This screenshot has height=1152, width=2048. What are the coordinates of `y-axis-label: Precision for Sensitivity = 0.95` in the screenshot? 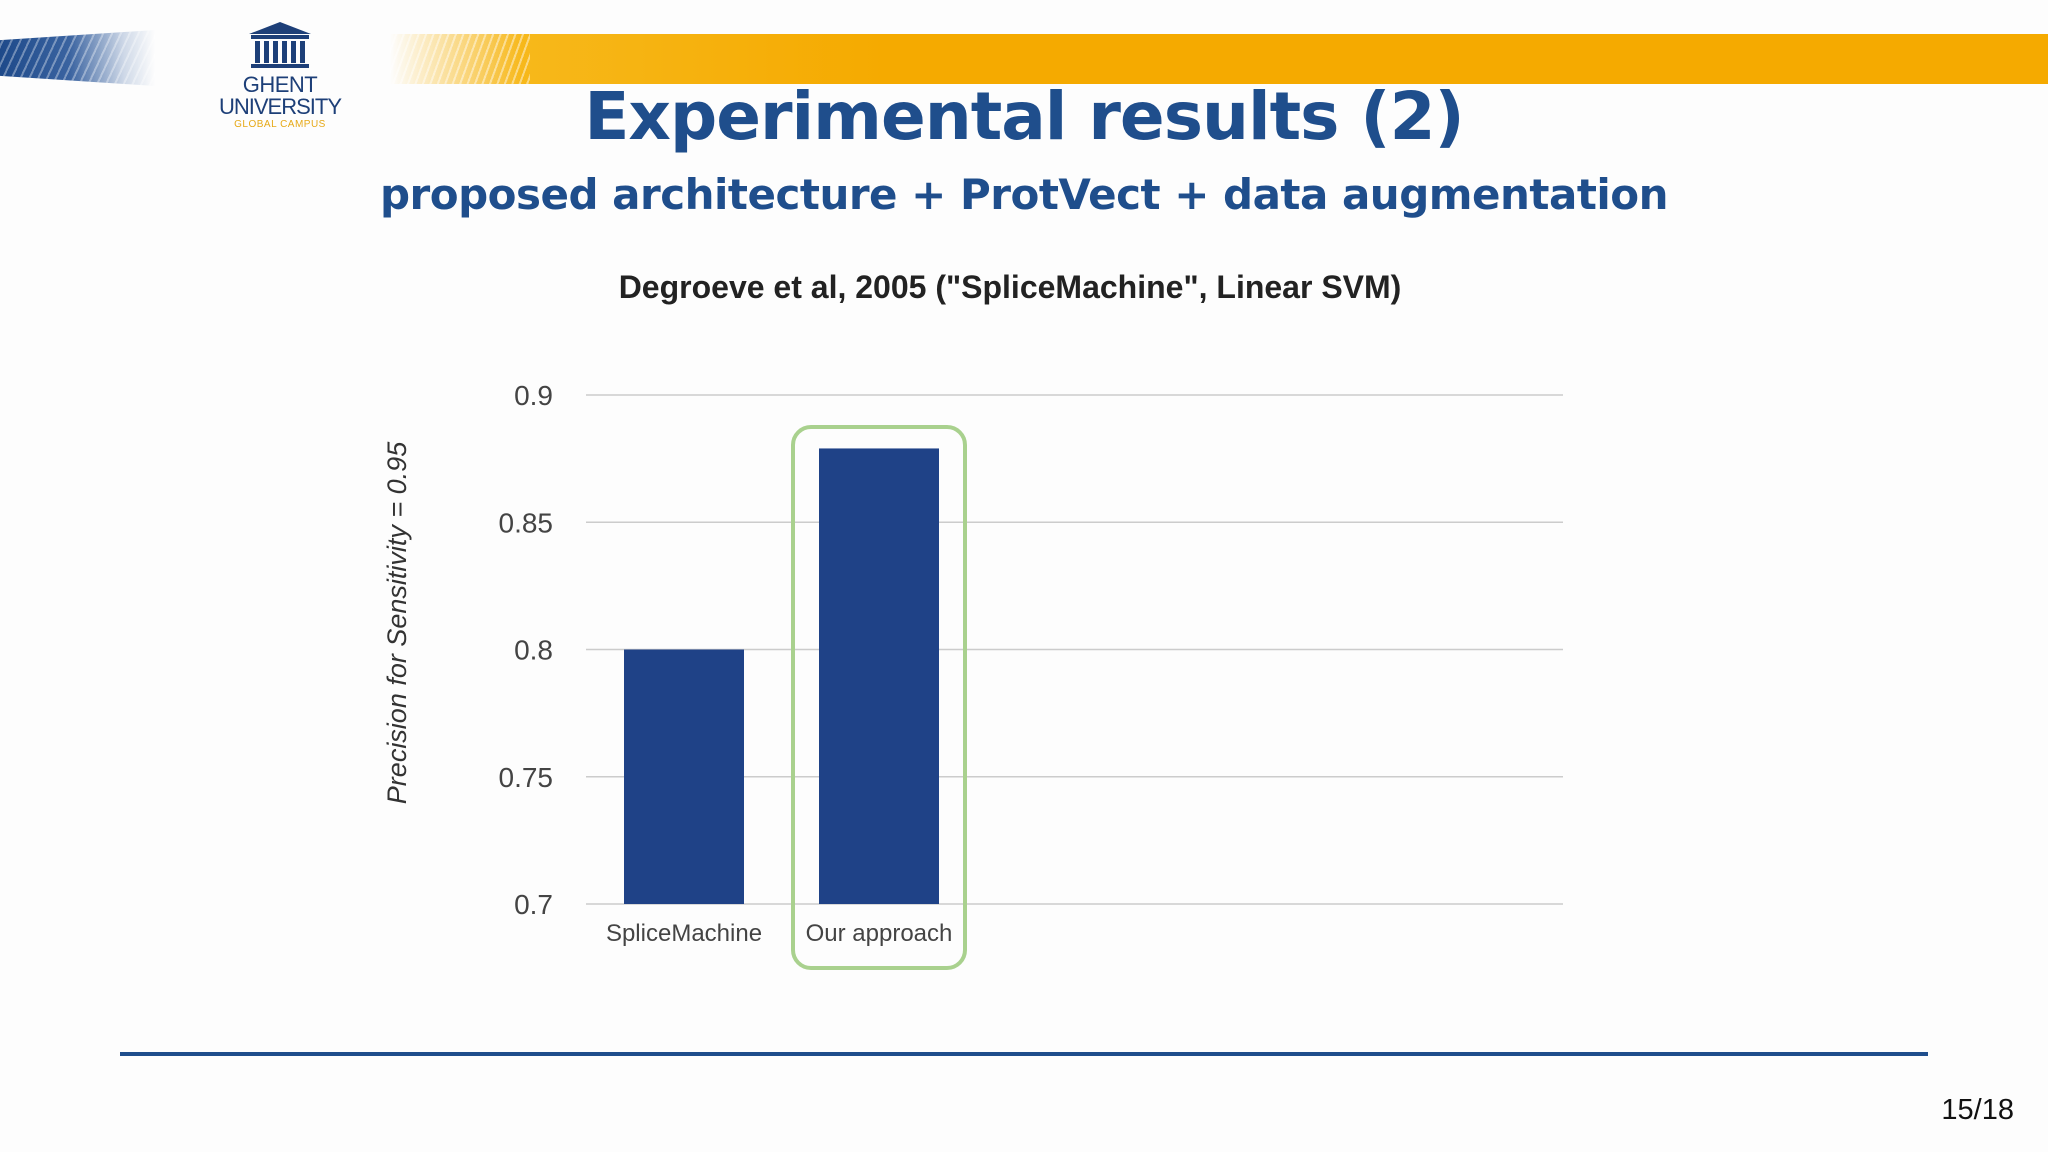 It's located at (397, 622).